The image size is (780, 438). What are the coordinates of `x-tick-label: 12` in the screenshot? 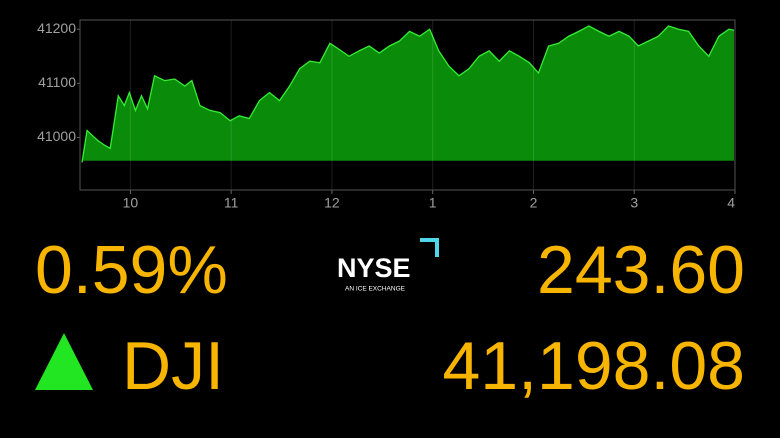 It's located at (332, 203).